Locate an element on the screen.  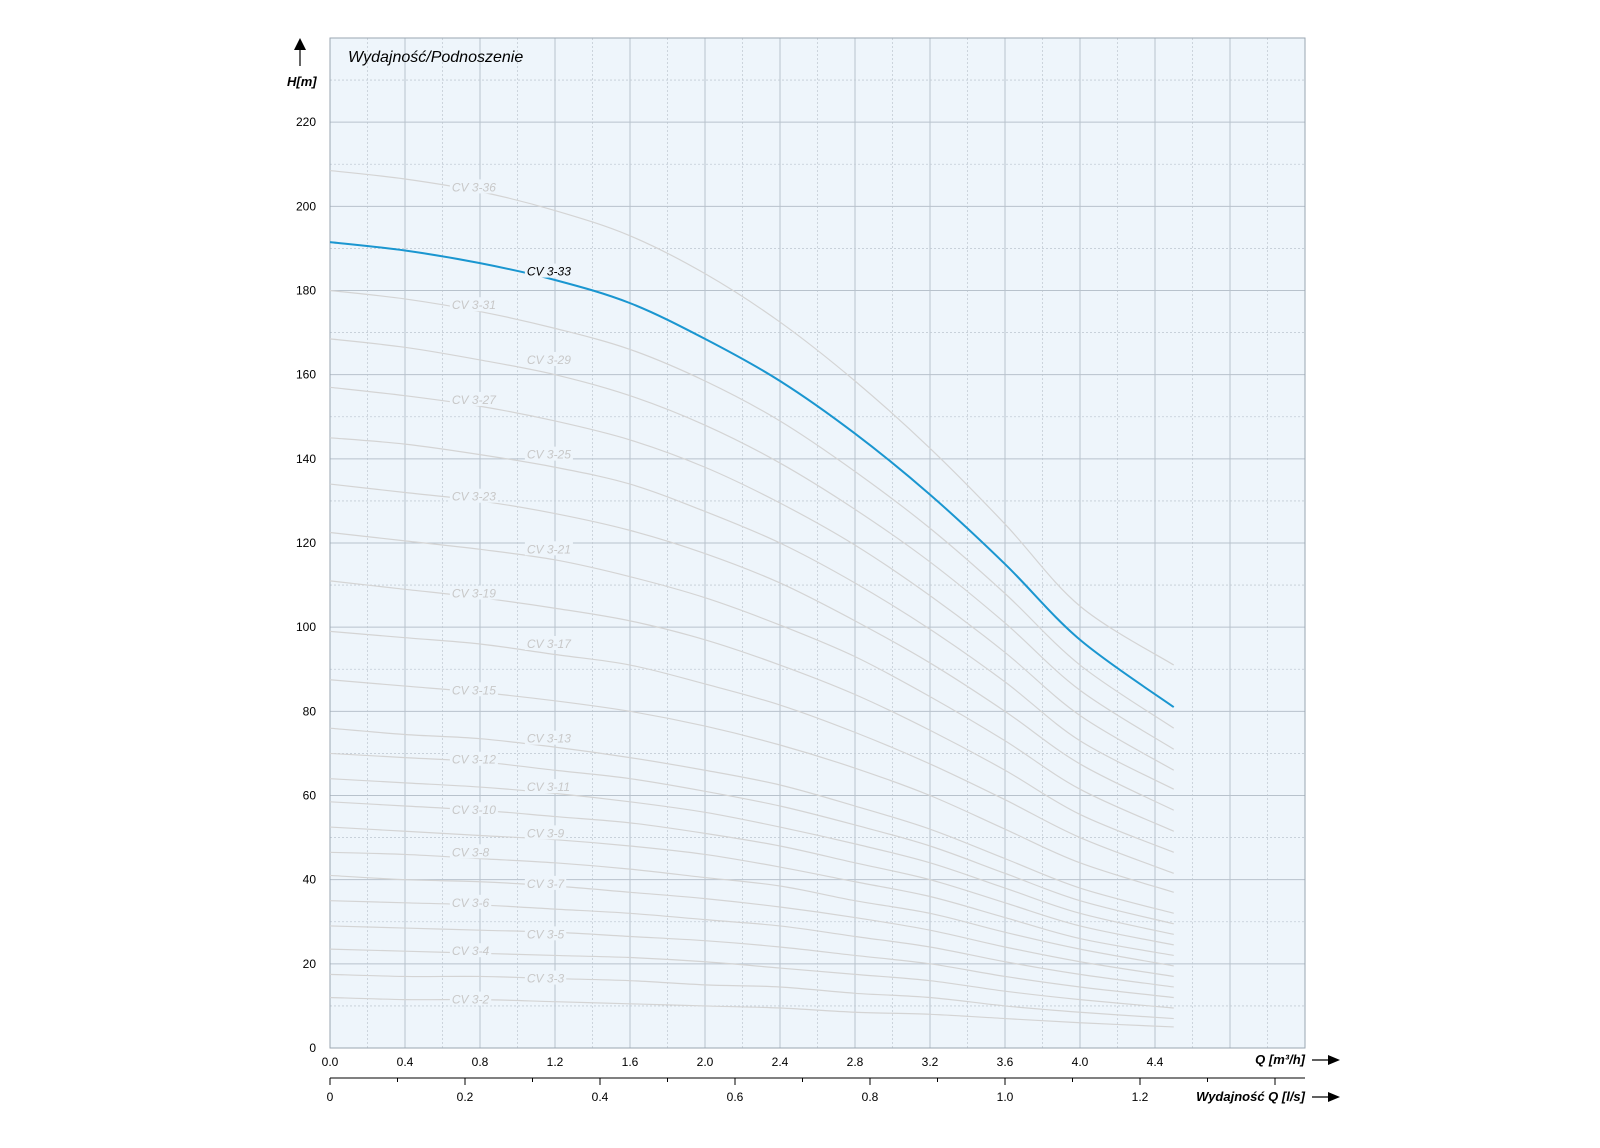
curve-label-group: CV 3-15 is located at coordinates (473, 689).